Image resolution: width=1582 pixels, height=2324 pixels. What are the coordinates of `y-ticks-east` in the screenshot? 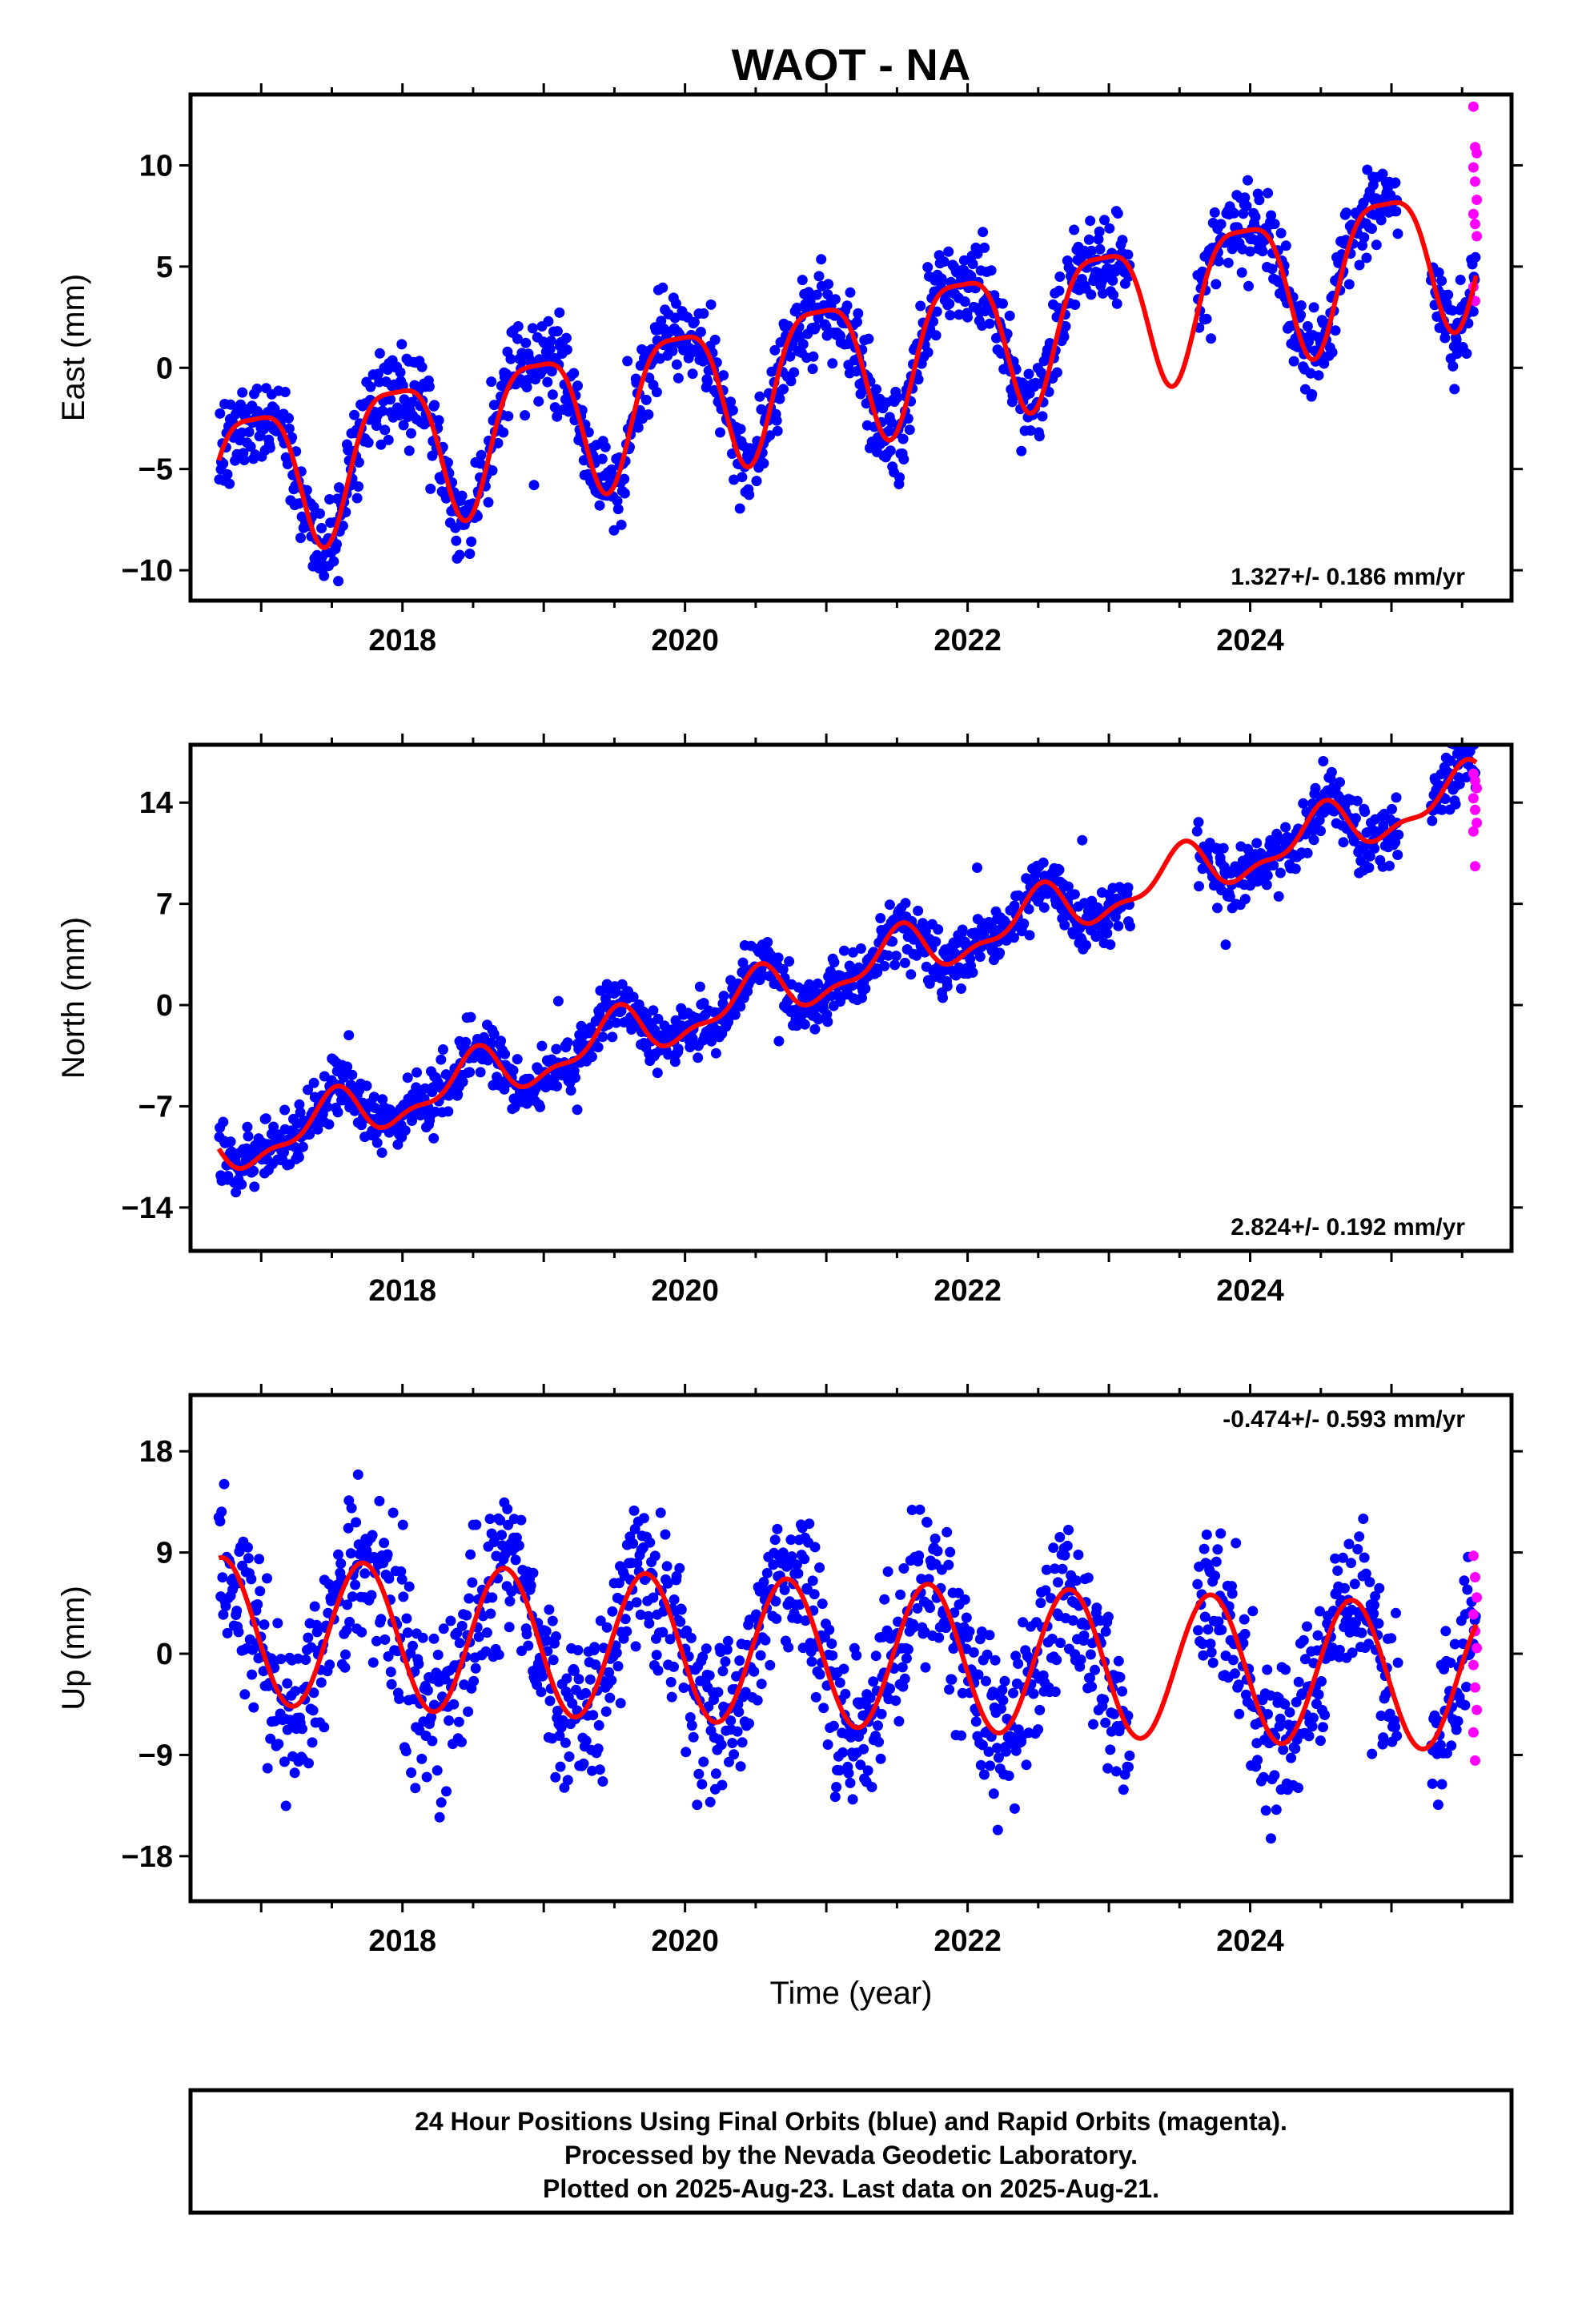 It's located at (851, 367).